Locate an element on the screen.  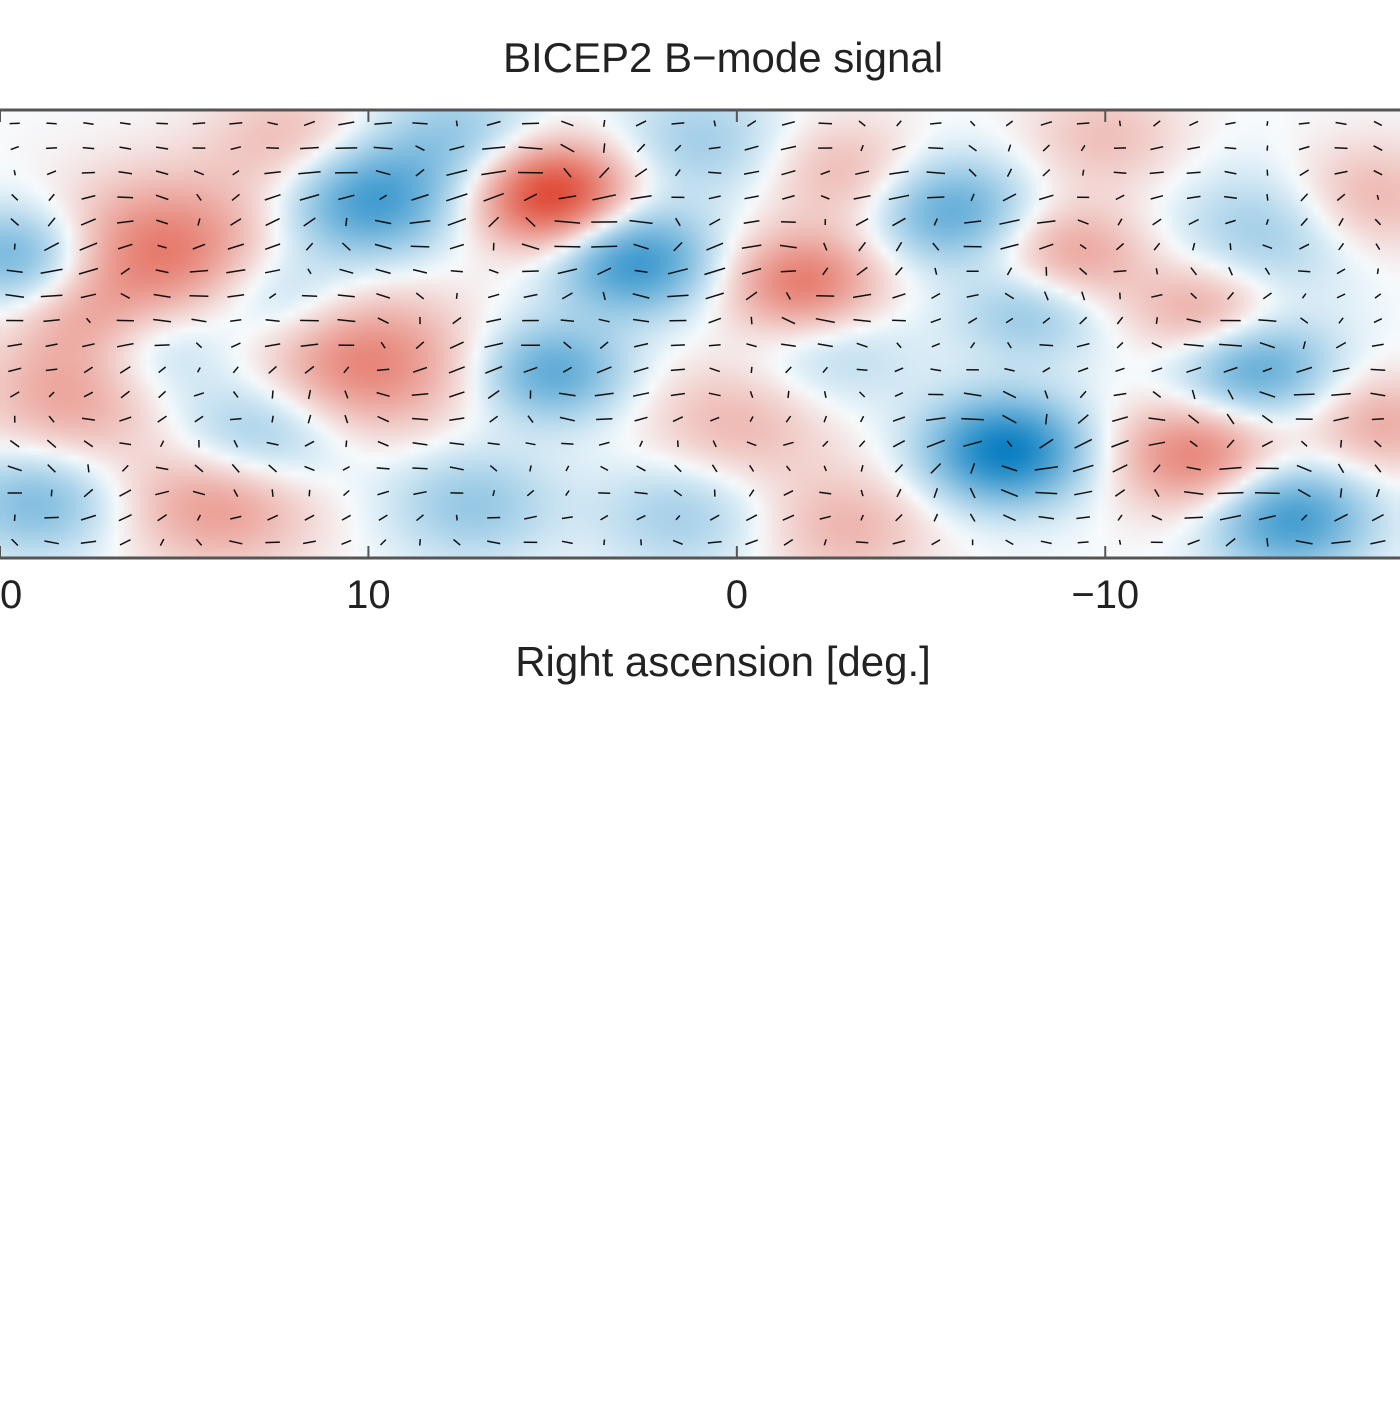
x-tick-label: 20 is located at coordinates (11, 595).